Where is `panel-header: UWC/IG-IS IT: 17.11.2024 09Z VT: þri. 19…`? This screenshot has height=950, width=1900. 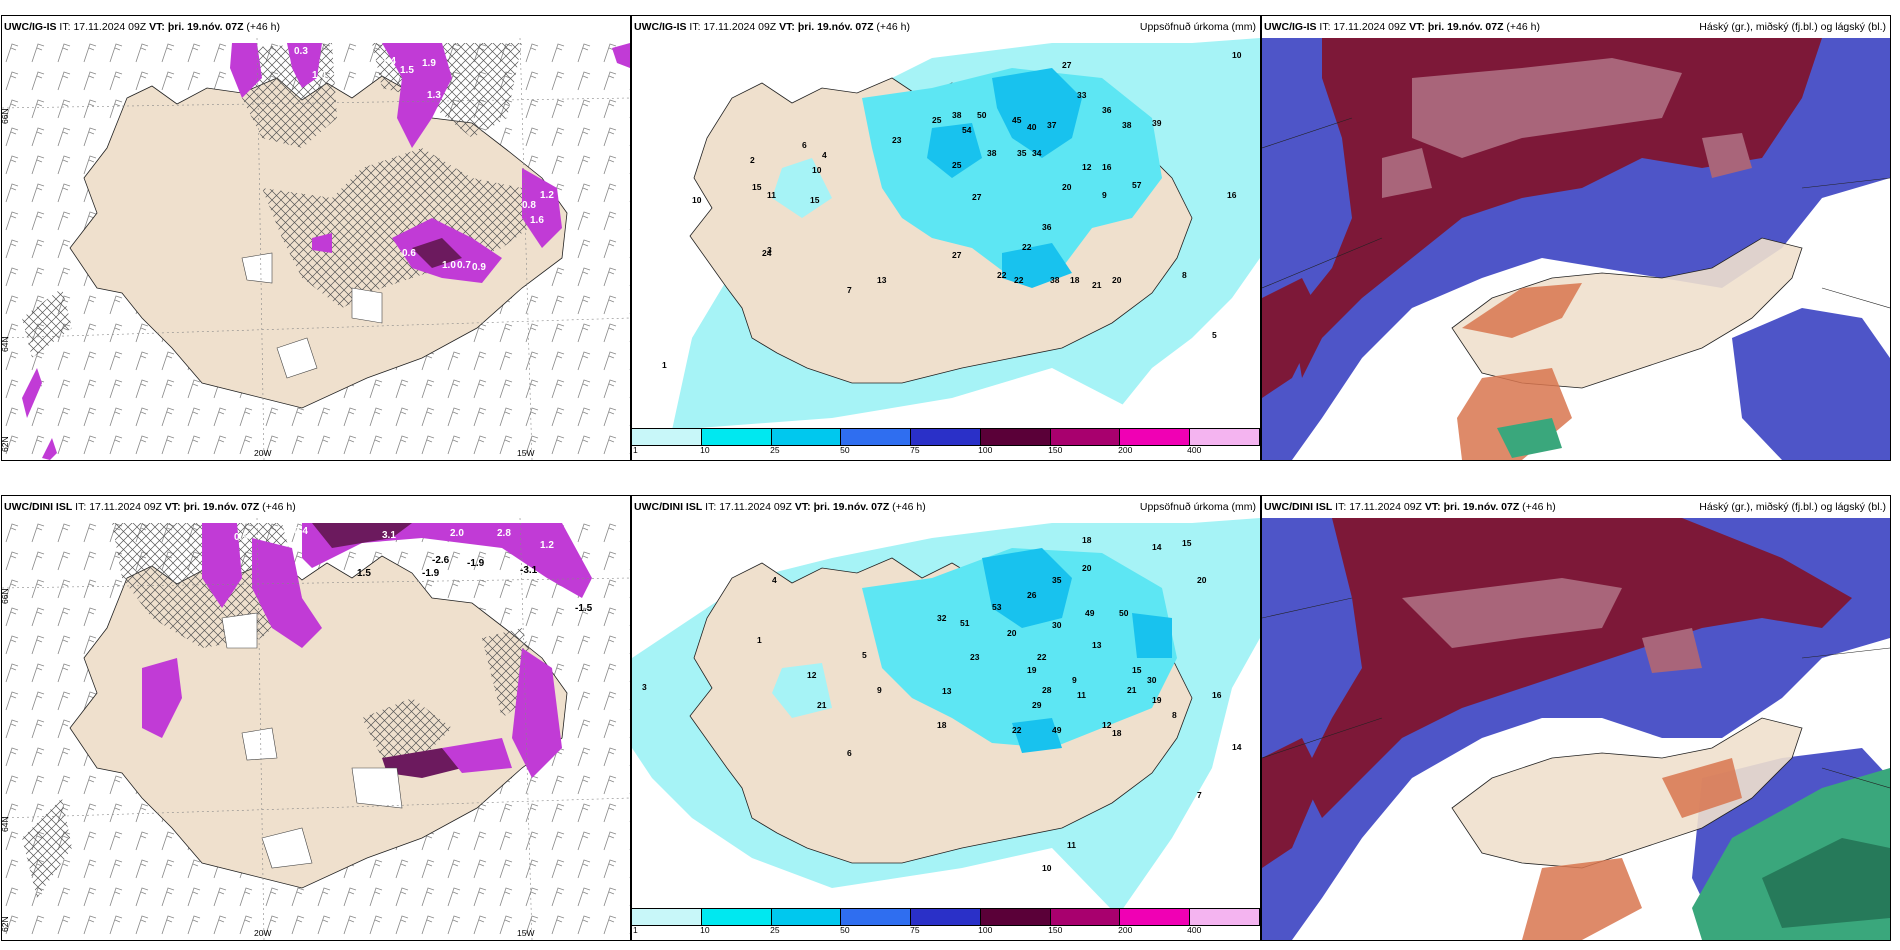
panel-header: UWC/IG-IS IT: 17.11.2024 09Z VT: þri. 19… is located at coordinates (1576, 27).